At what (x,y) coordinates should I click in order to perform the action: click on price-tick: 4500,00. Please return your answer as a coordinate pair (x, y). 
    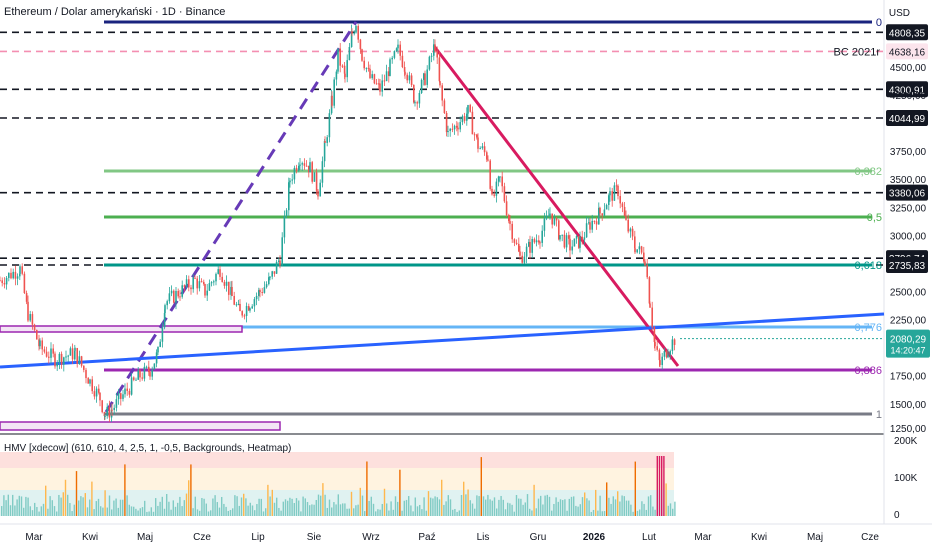
    Looking at the image, I should click on (908, 68).